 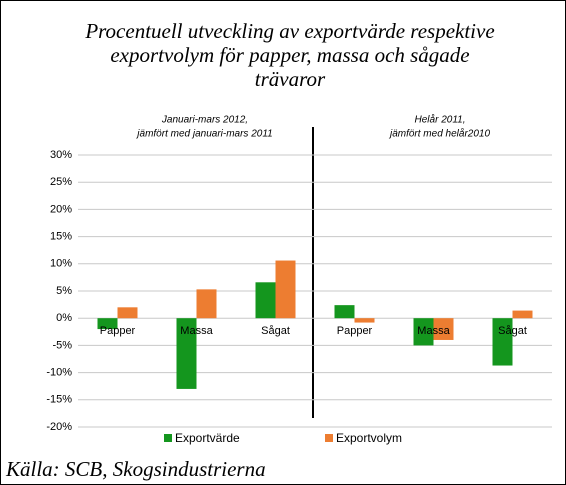 I want to click on y-tick-label: -5%, so click(x=62, y=345).